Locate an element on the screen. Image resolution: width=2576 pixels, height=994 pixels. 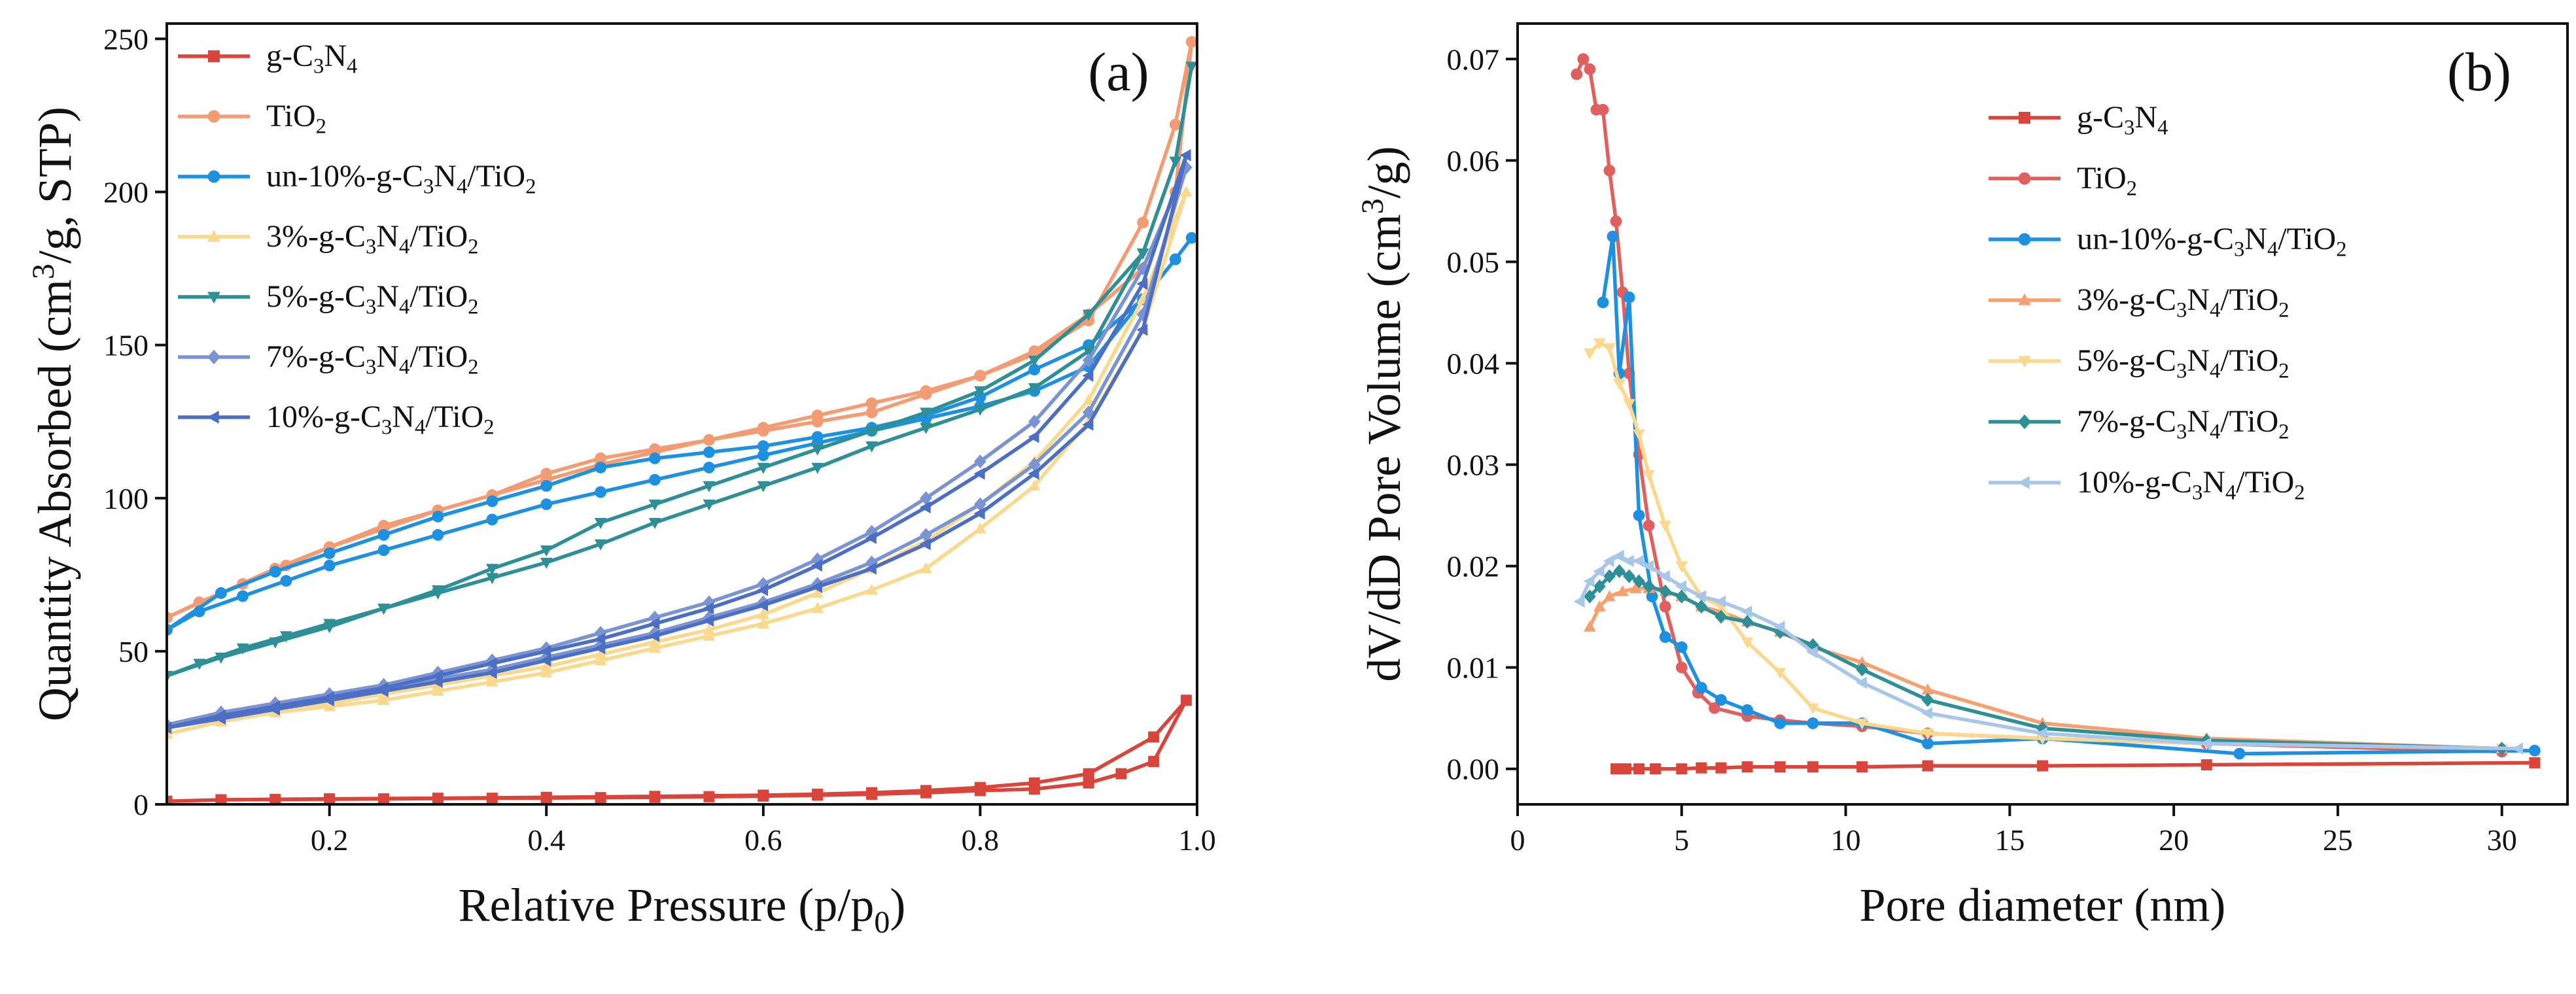
y-axis-label: Quantity Absorbed (cm3/g, STP) is located at coordinates (53, 414).